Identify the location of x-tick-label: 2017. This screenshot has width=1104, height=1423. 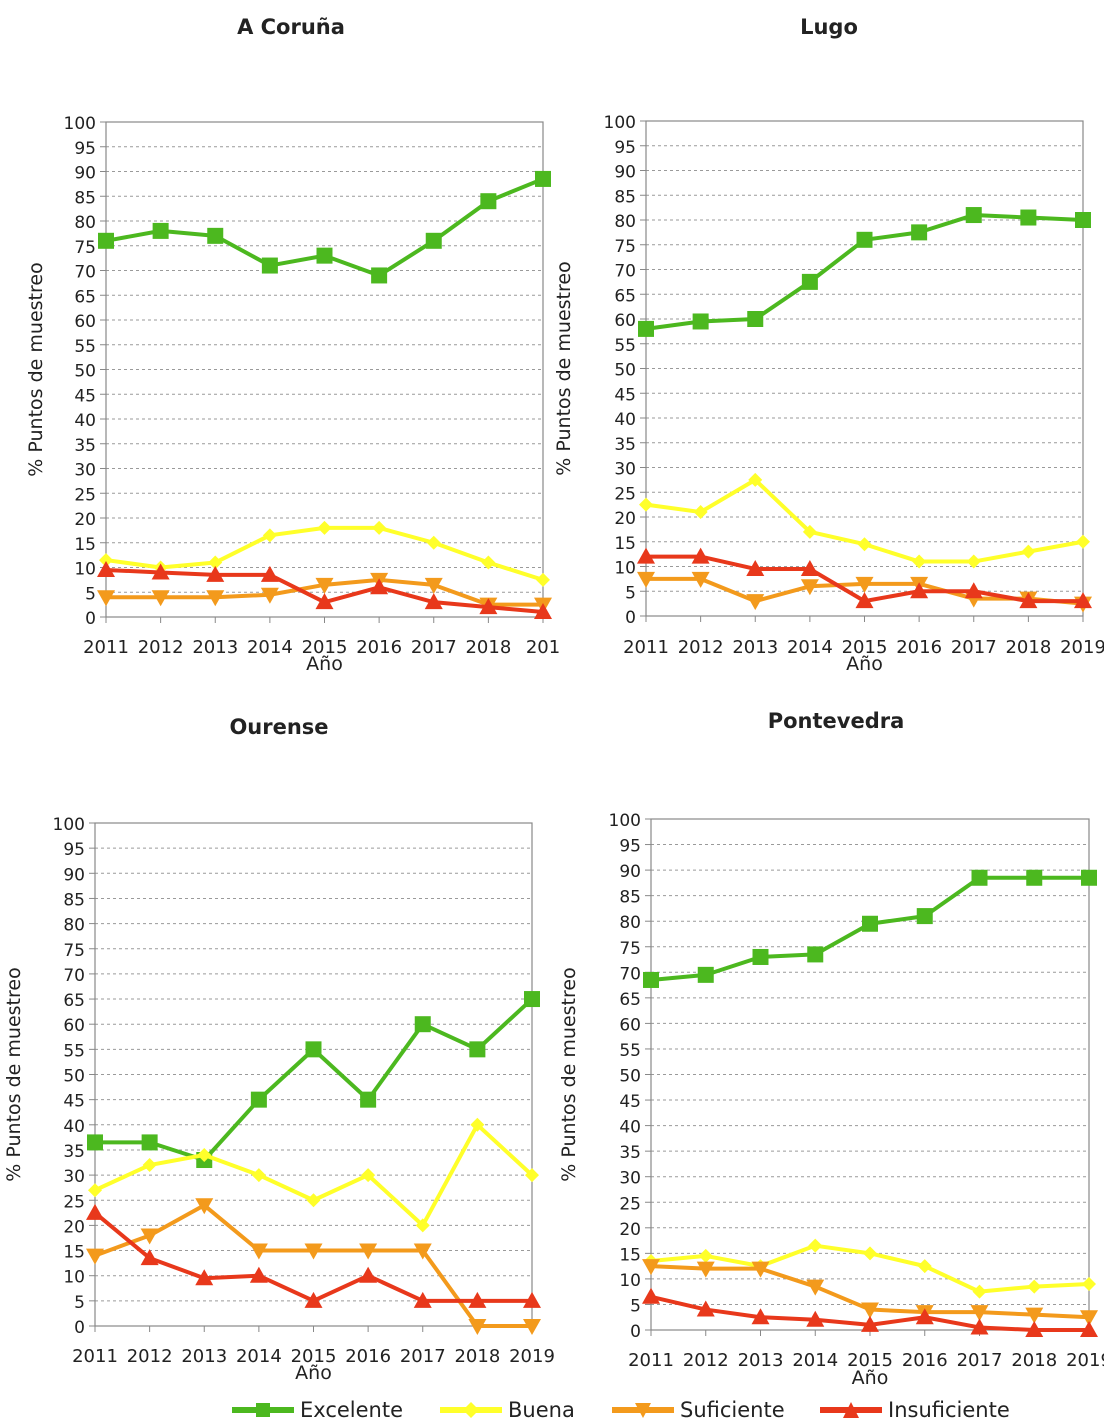
(423, 1356).